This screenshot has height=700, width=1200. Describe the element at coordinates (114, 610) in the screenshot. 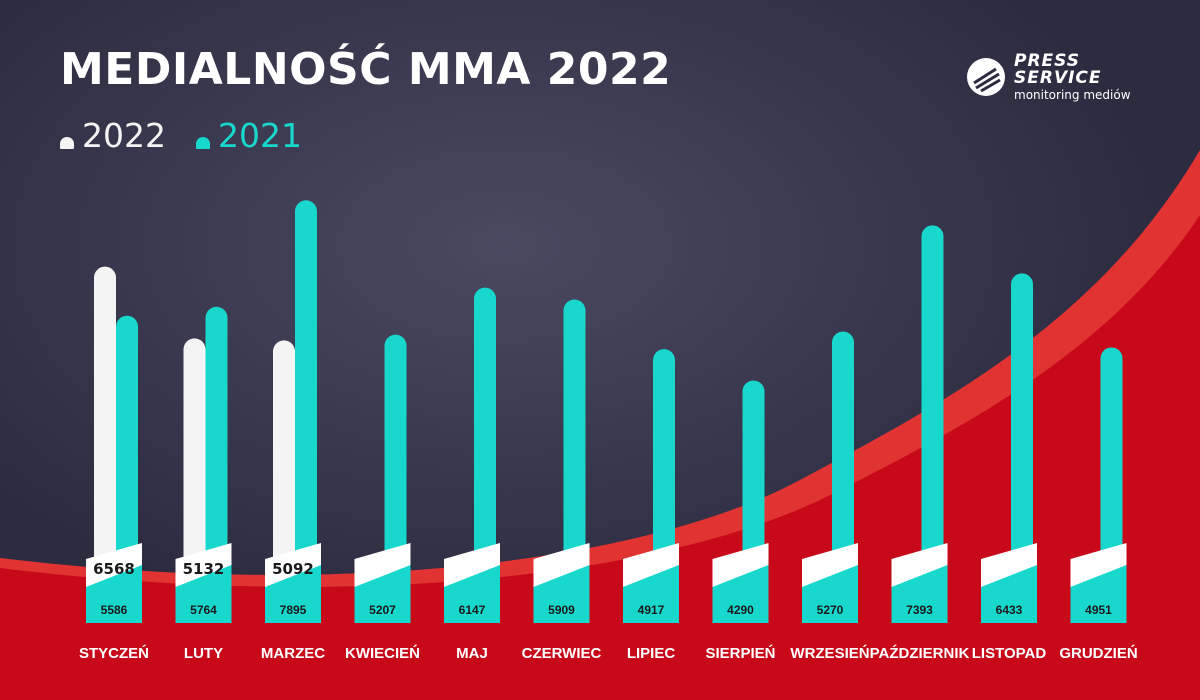

I see `value-label-2021: 5586` at that location.